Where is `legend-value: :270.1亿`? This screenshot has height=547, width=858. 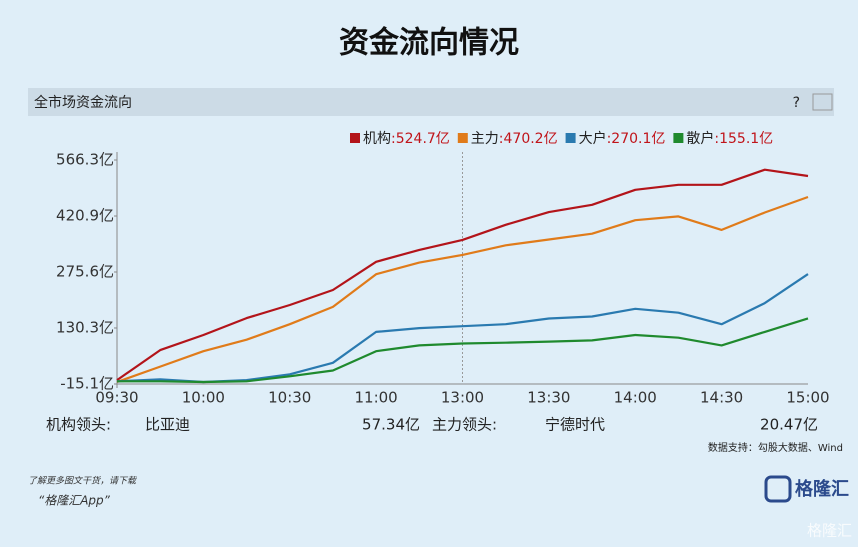 legend-value: :270.1亿 is located at coordinates (636, 139).